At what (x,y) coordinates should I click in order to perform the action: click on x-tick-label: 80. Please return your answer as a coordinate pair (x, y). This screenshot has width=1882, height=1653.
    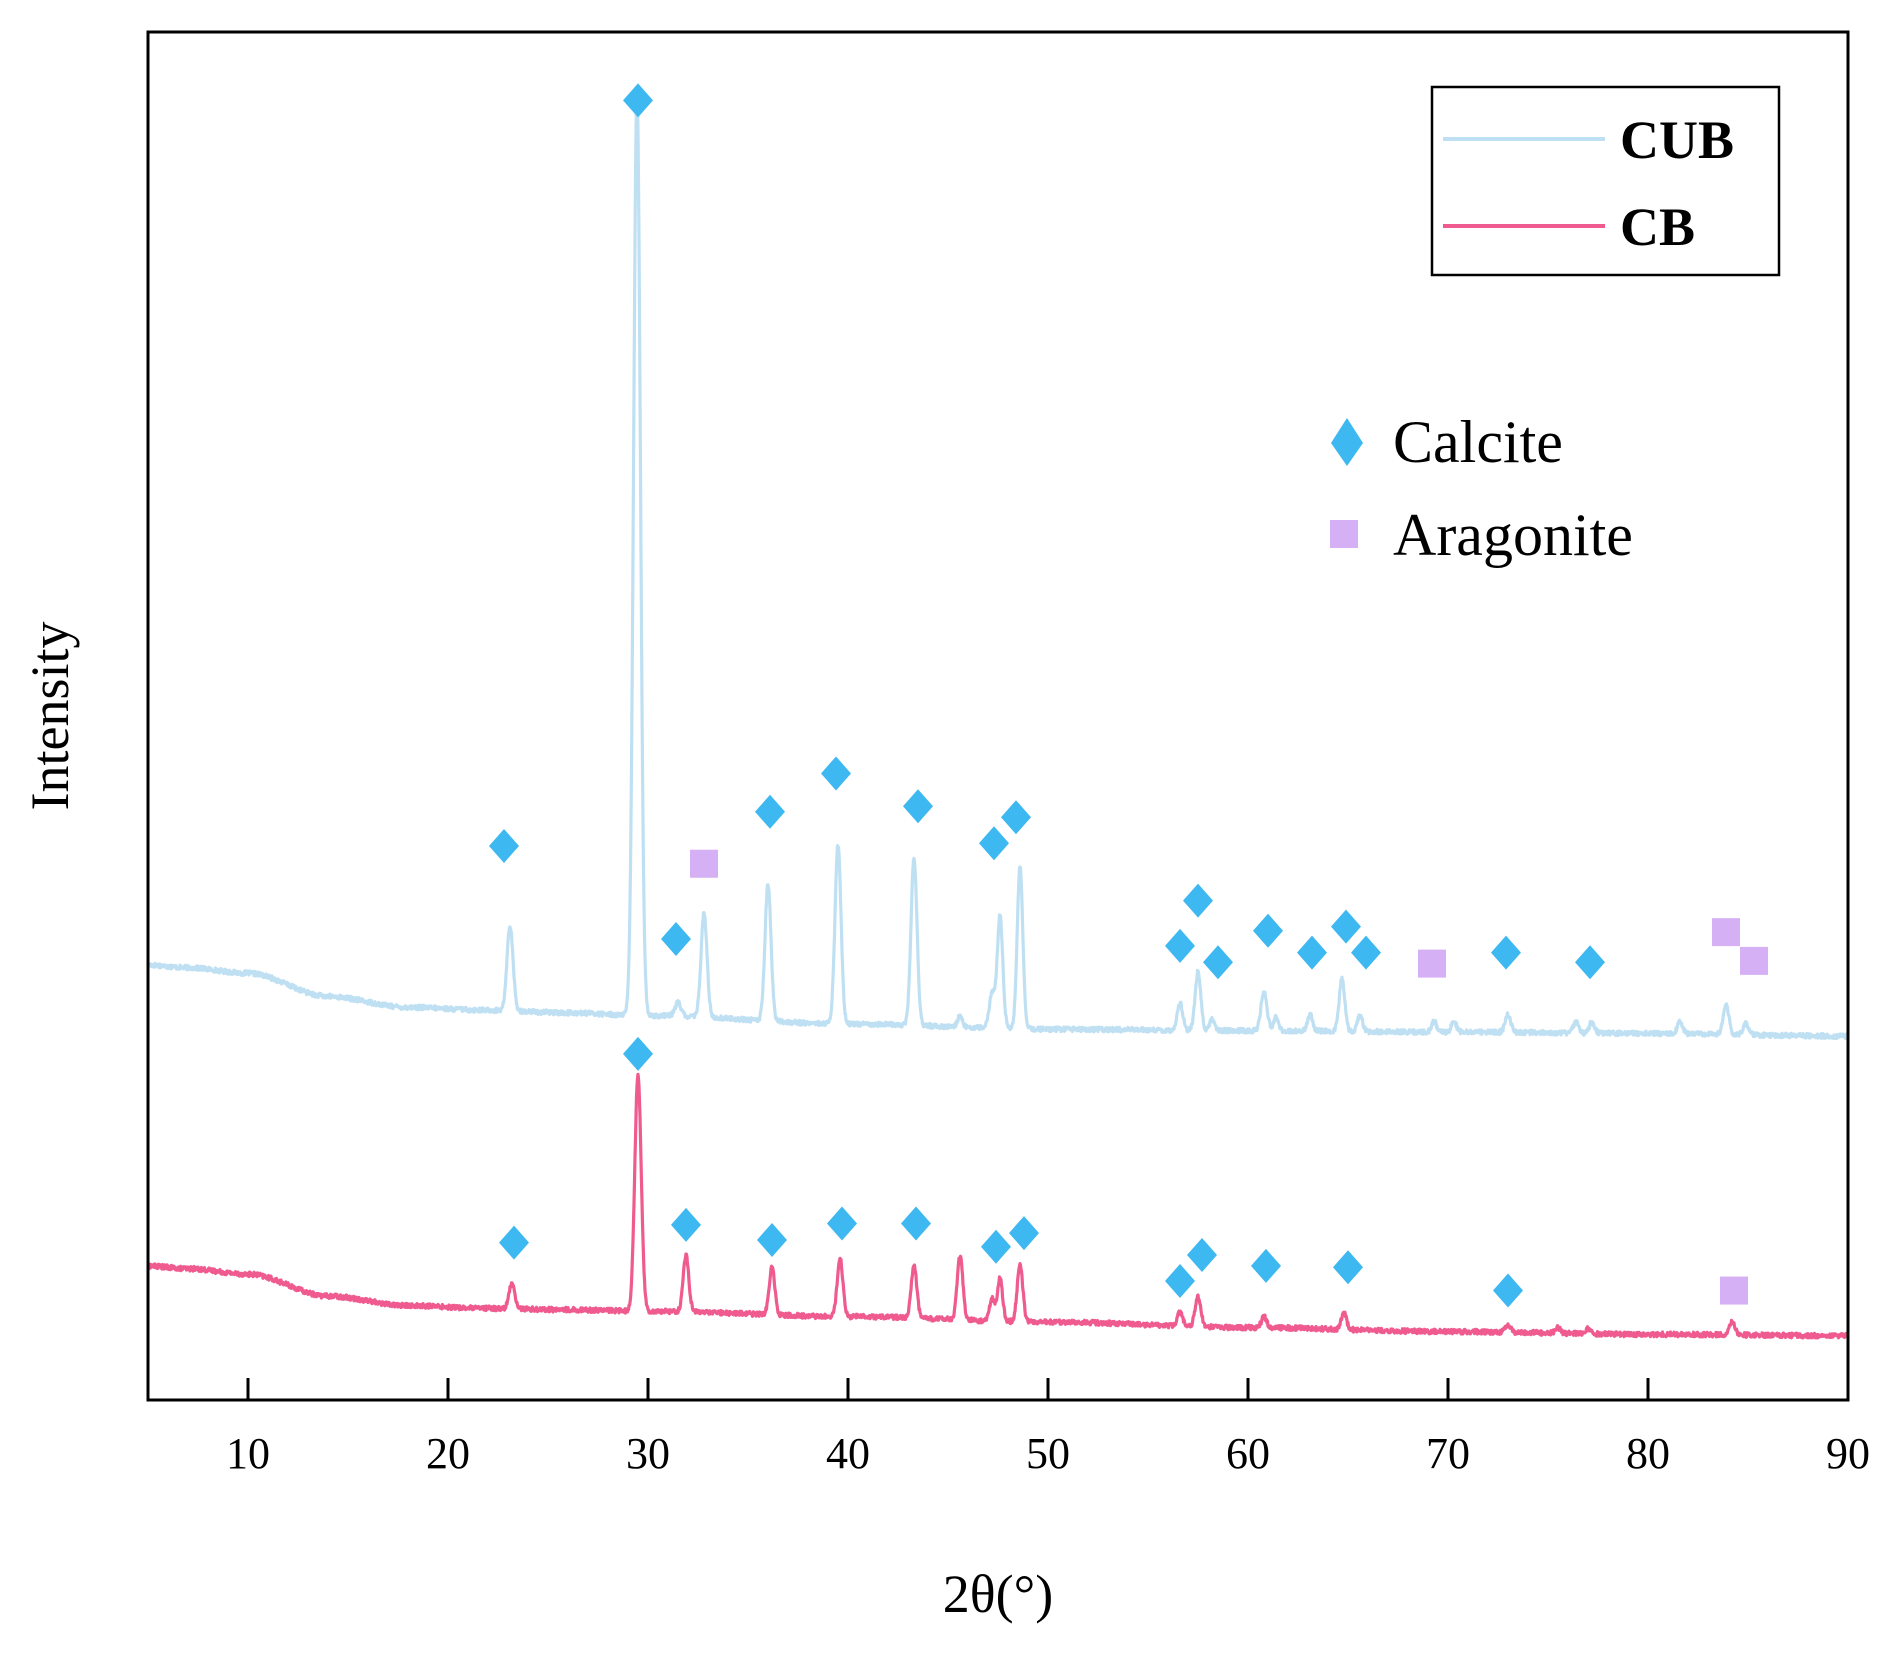
    Looking at the image, I should click on (1648, 1453).